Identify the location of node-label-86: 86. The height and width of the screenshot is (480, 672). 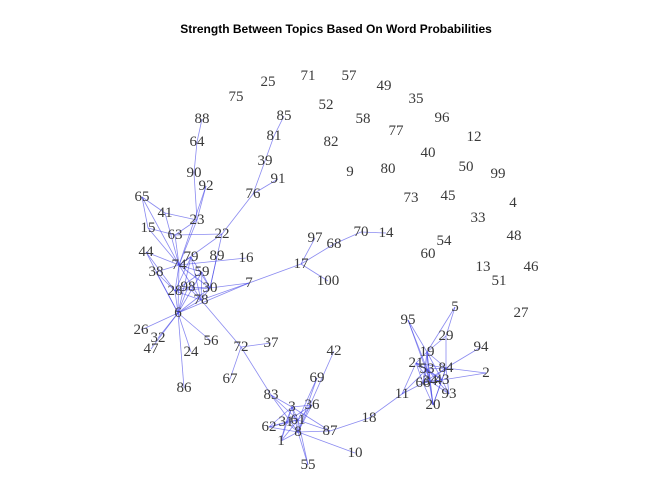
(185, 388).